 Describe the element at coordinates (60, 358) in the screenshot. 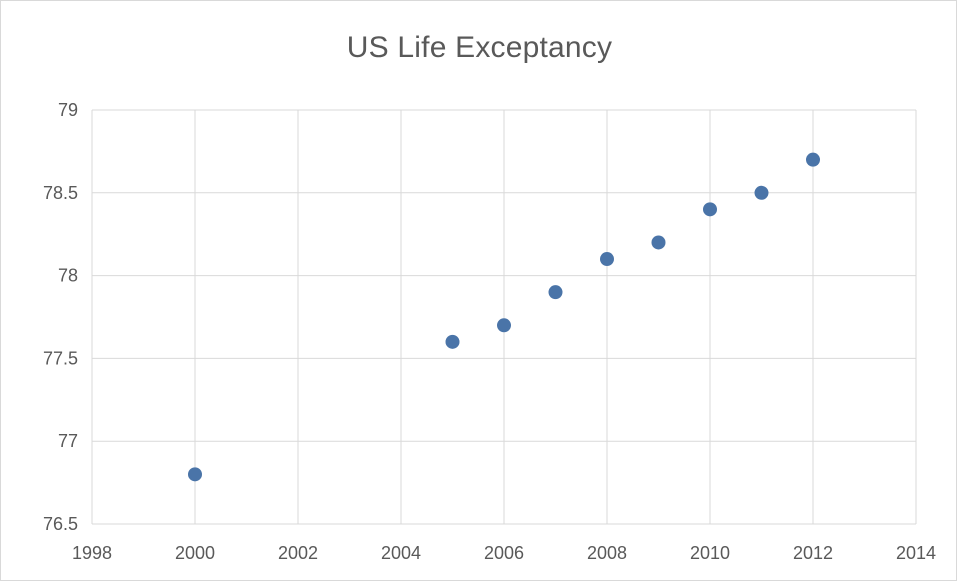

I see `y-tick-label: 77.5` at that location.